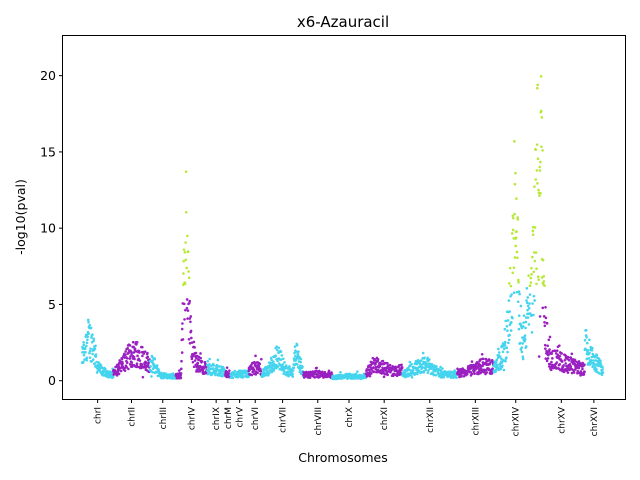  I want to click on x-tick-label-chrXIV: chrXIV, so click(517, 421).